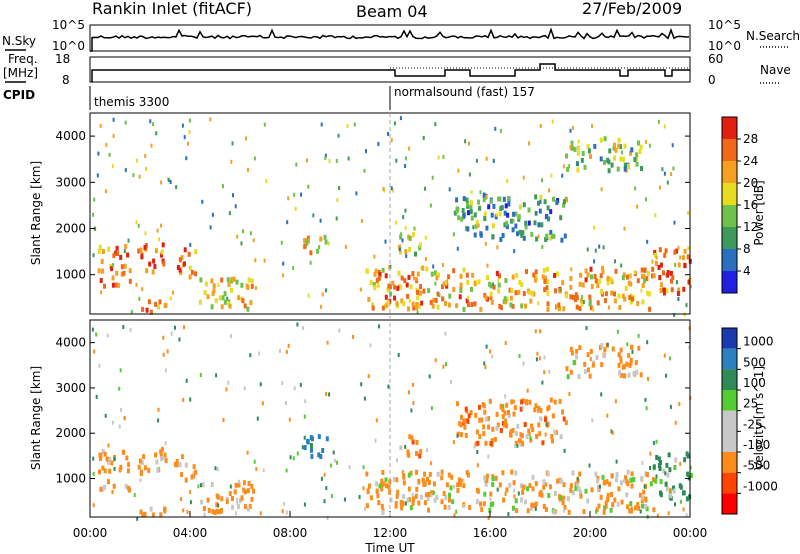 The image size is (800, 554). Describe the element at coordinates (729, 421) in the screenshot. I see `colorbar-frame` at that location.